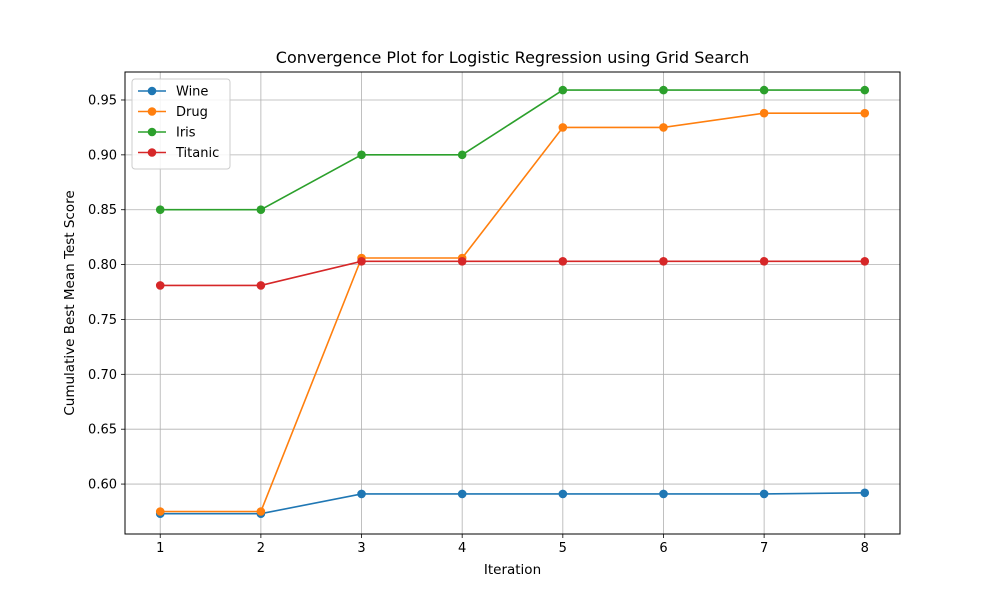 This screenshot has height=600, width=1000. What do you see at coordinates (152, 132) in the screenshot?
I see `legend-marker-iris` at bounding box center [152, 132].